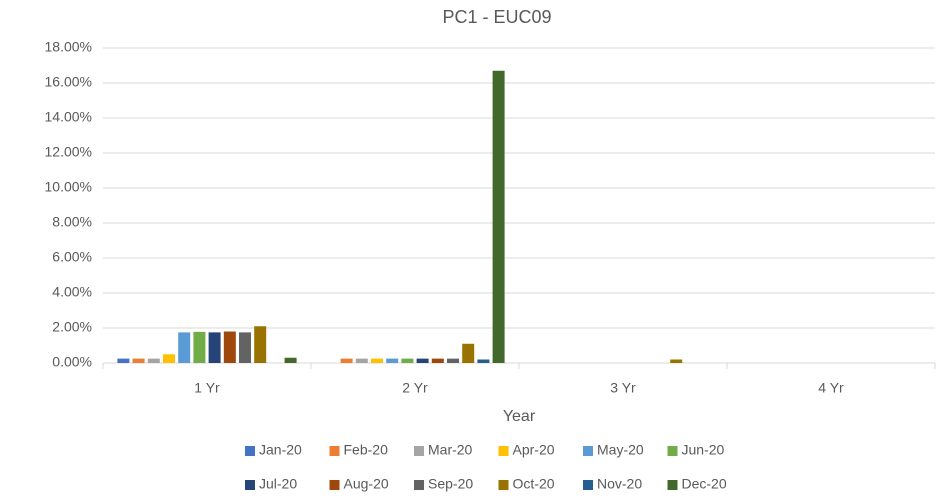  I want to click on x-tick-label: 2 Yr, so click(415, 388).